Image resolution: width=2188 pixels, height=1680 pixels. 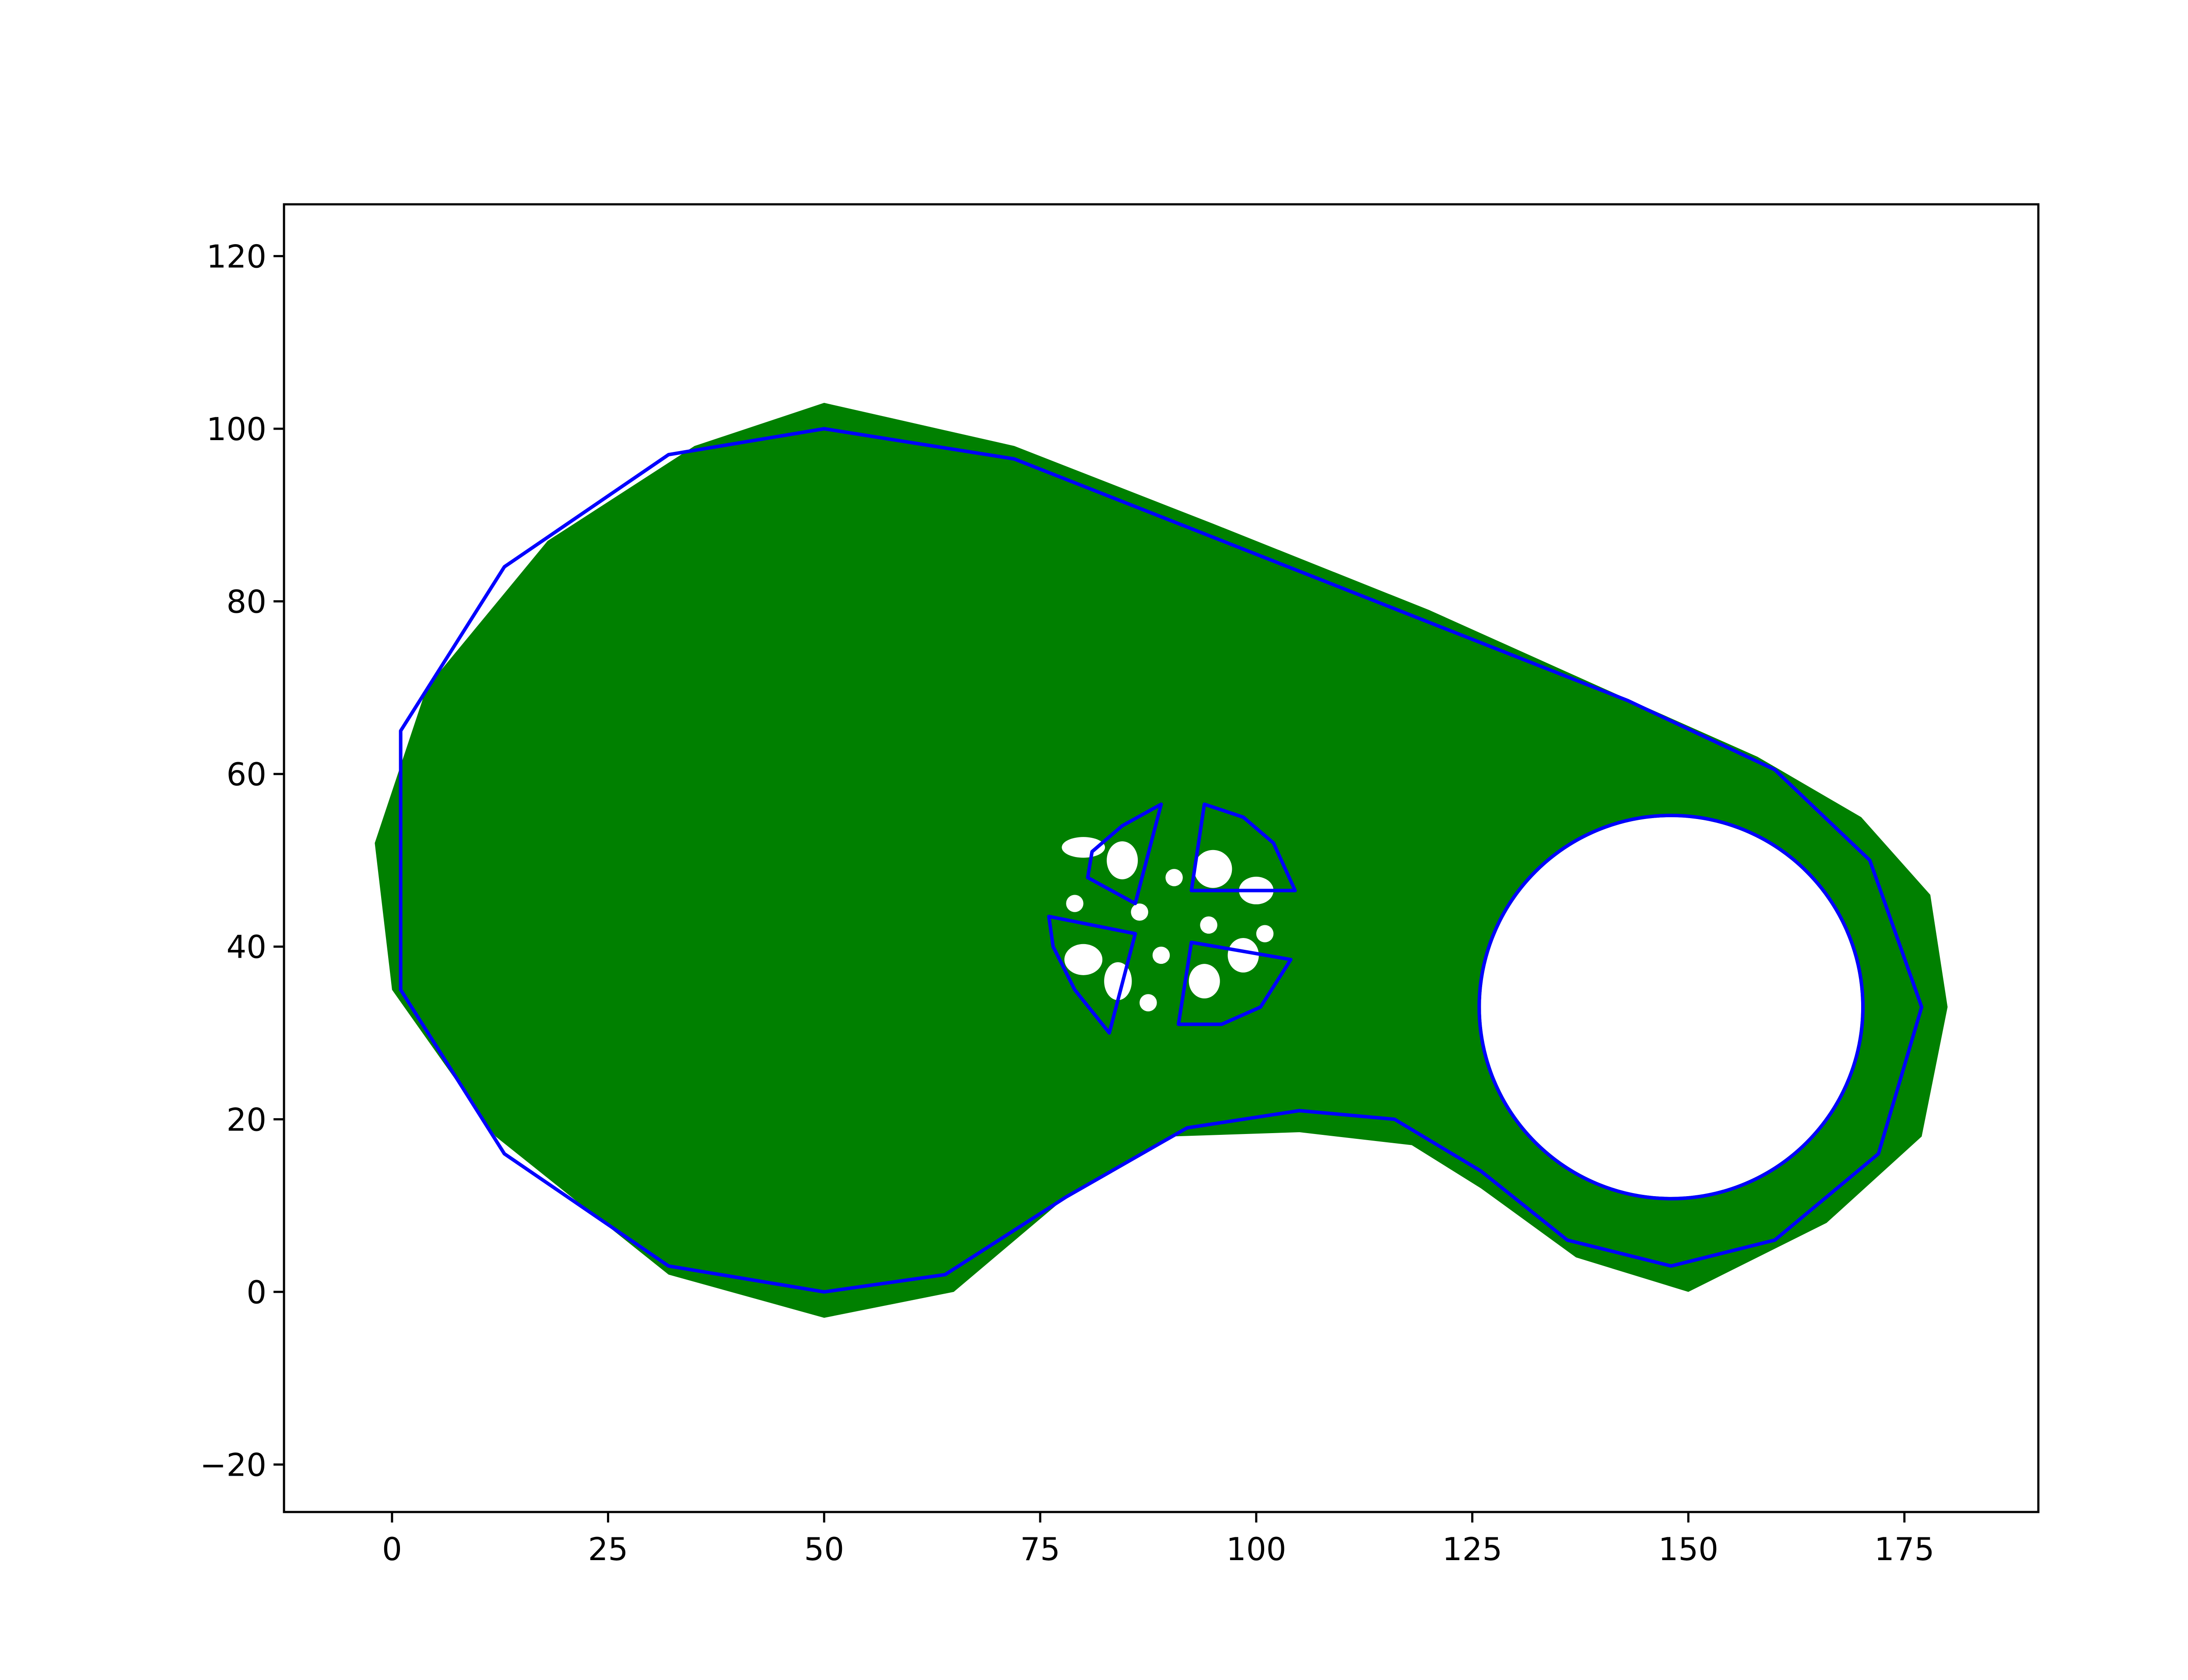 What do you see at coordinates (246, 947) in the screenshot?
I see `y-tick-label: 40` at bounding box center [246, 947].